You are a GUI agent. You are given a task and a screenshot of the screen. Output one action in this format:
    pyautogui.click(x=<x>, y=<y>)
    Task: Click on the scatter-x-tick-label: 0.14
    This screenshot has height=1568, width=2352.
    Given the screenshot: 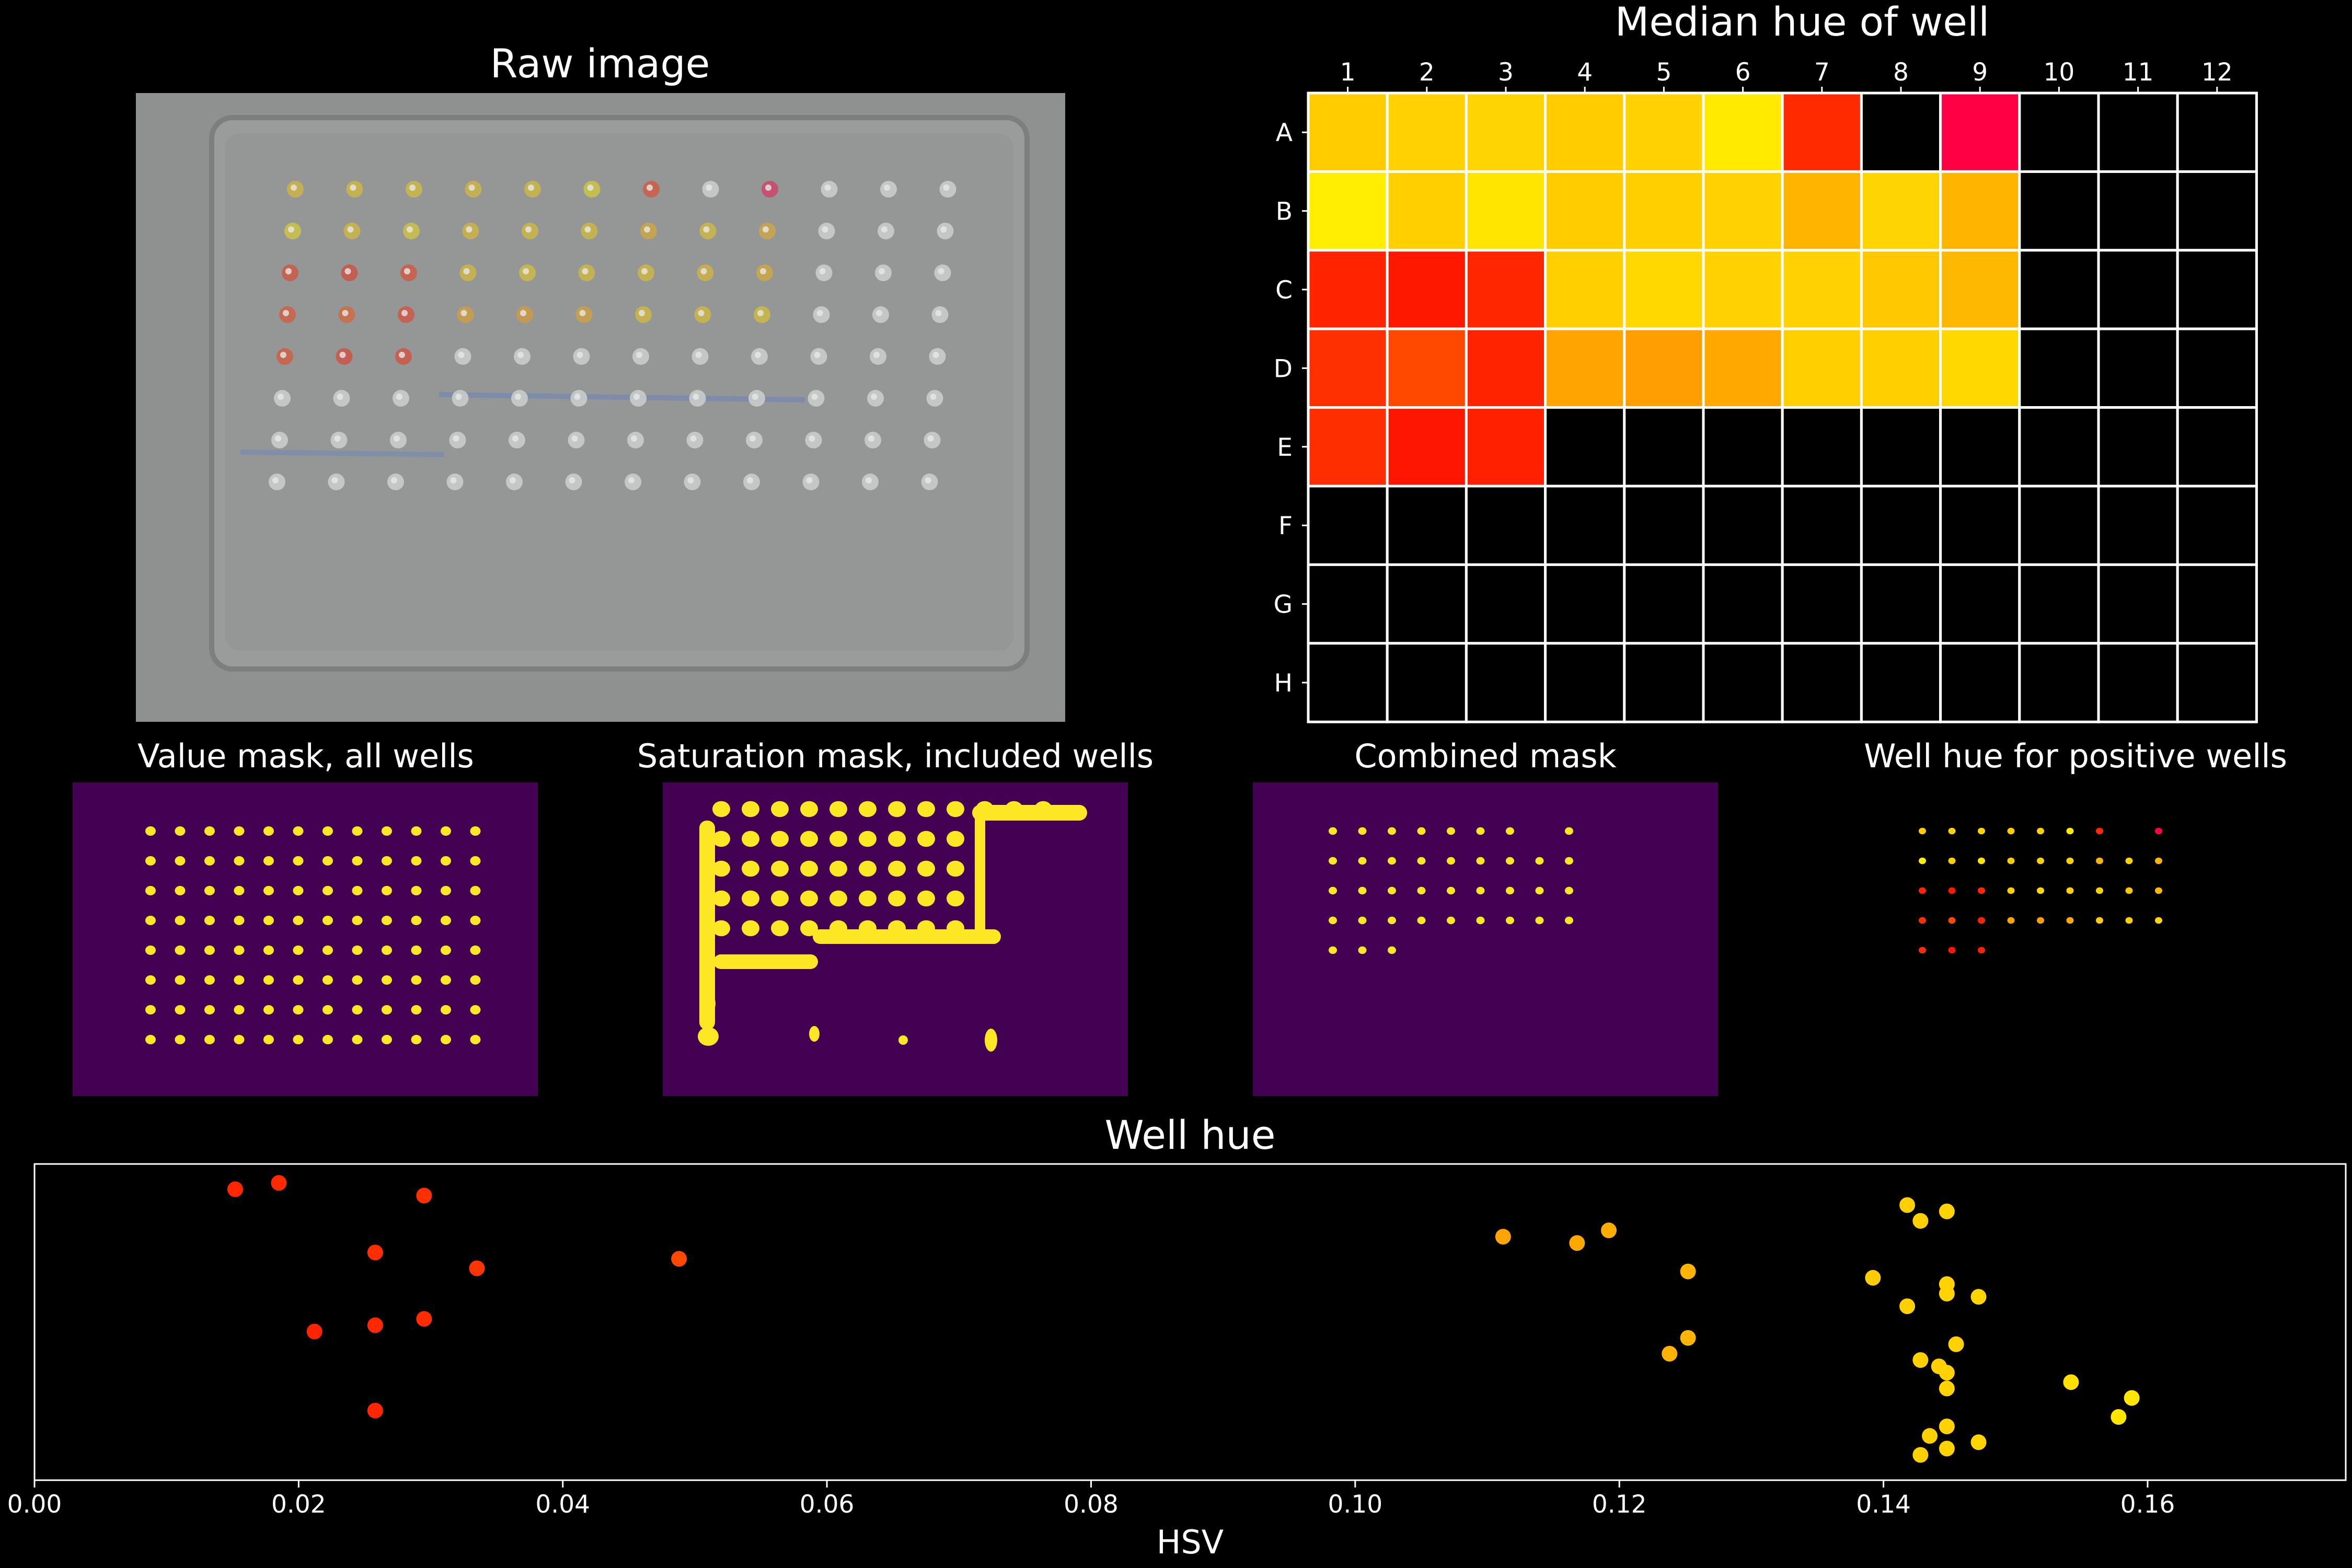 What is the action you would take?
    pyautogui.click(x=1883, y=1504)
    